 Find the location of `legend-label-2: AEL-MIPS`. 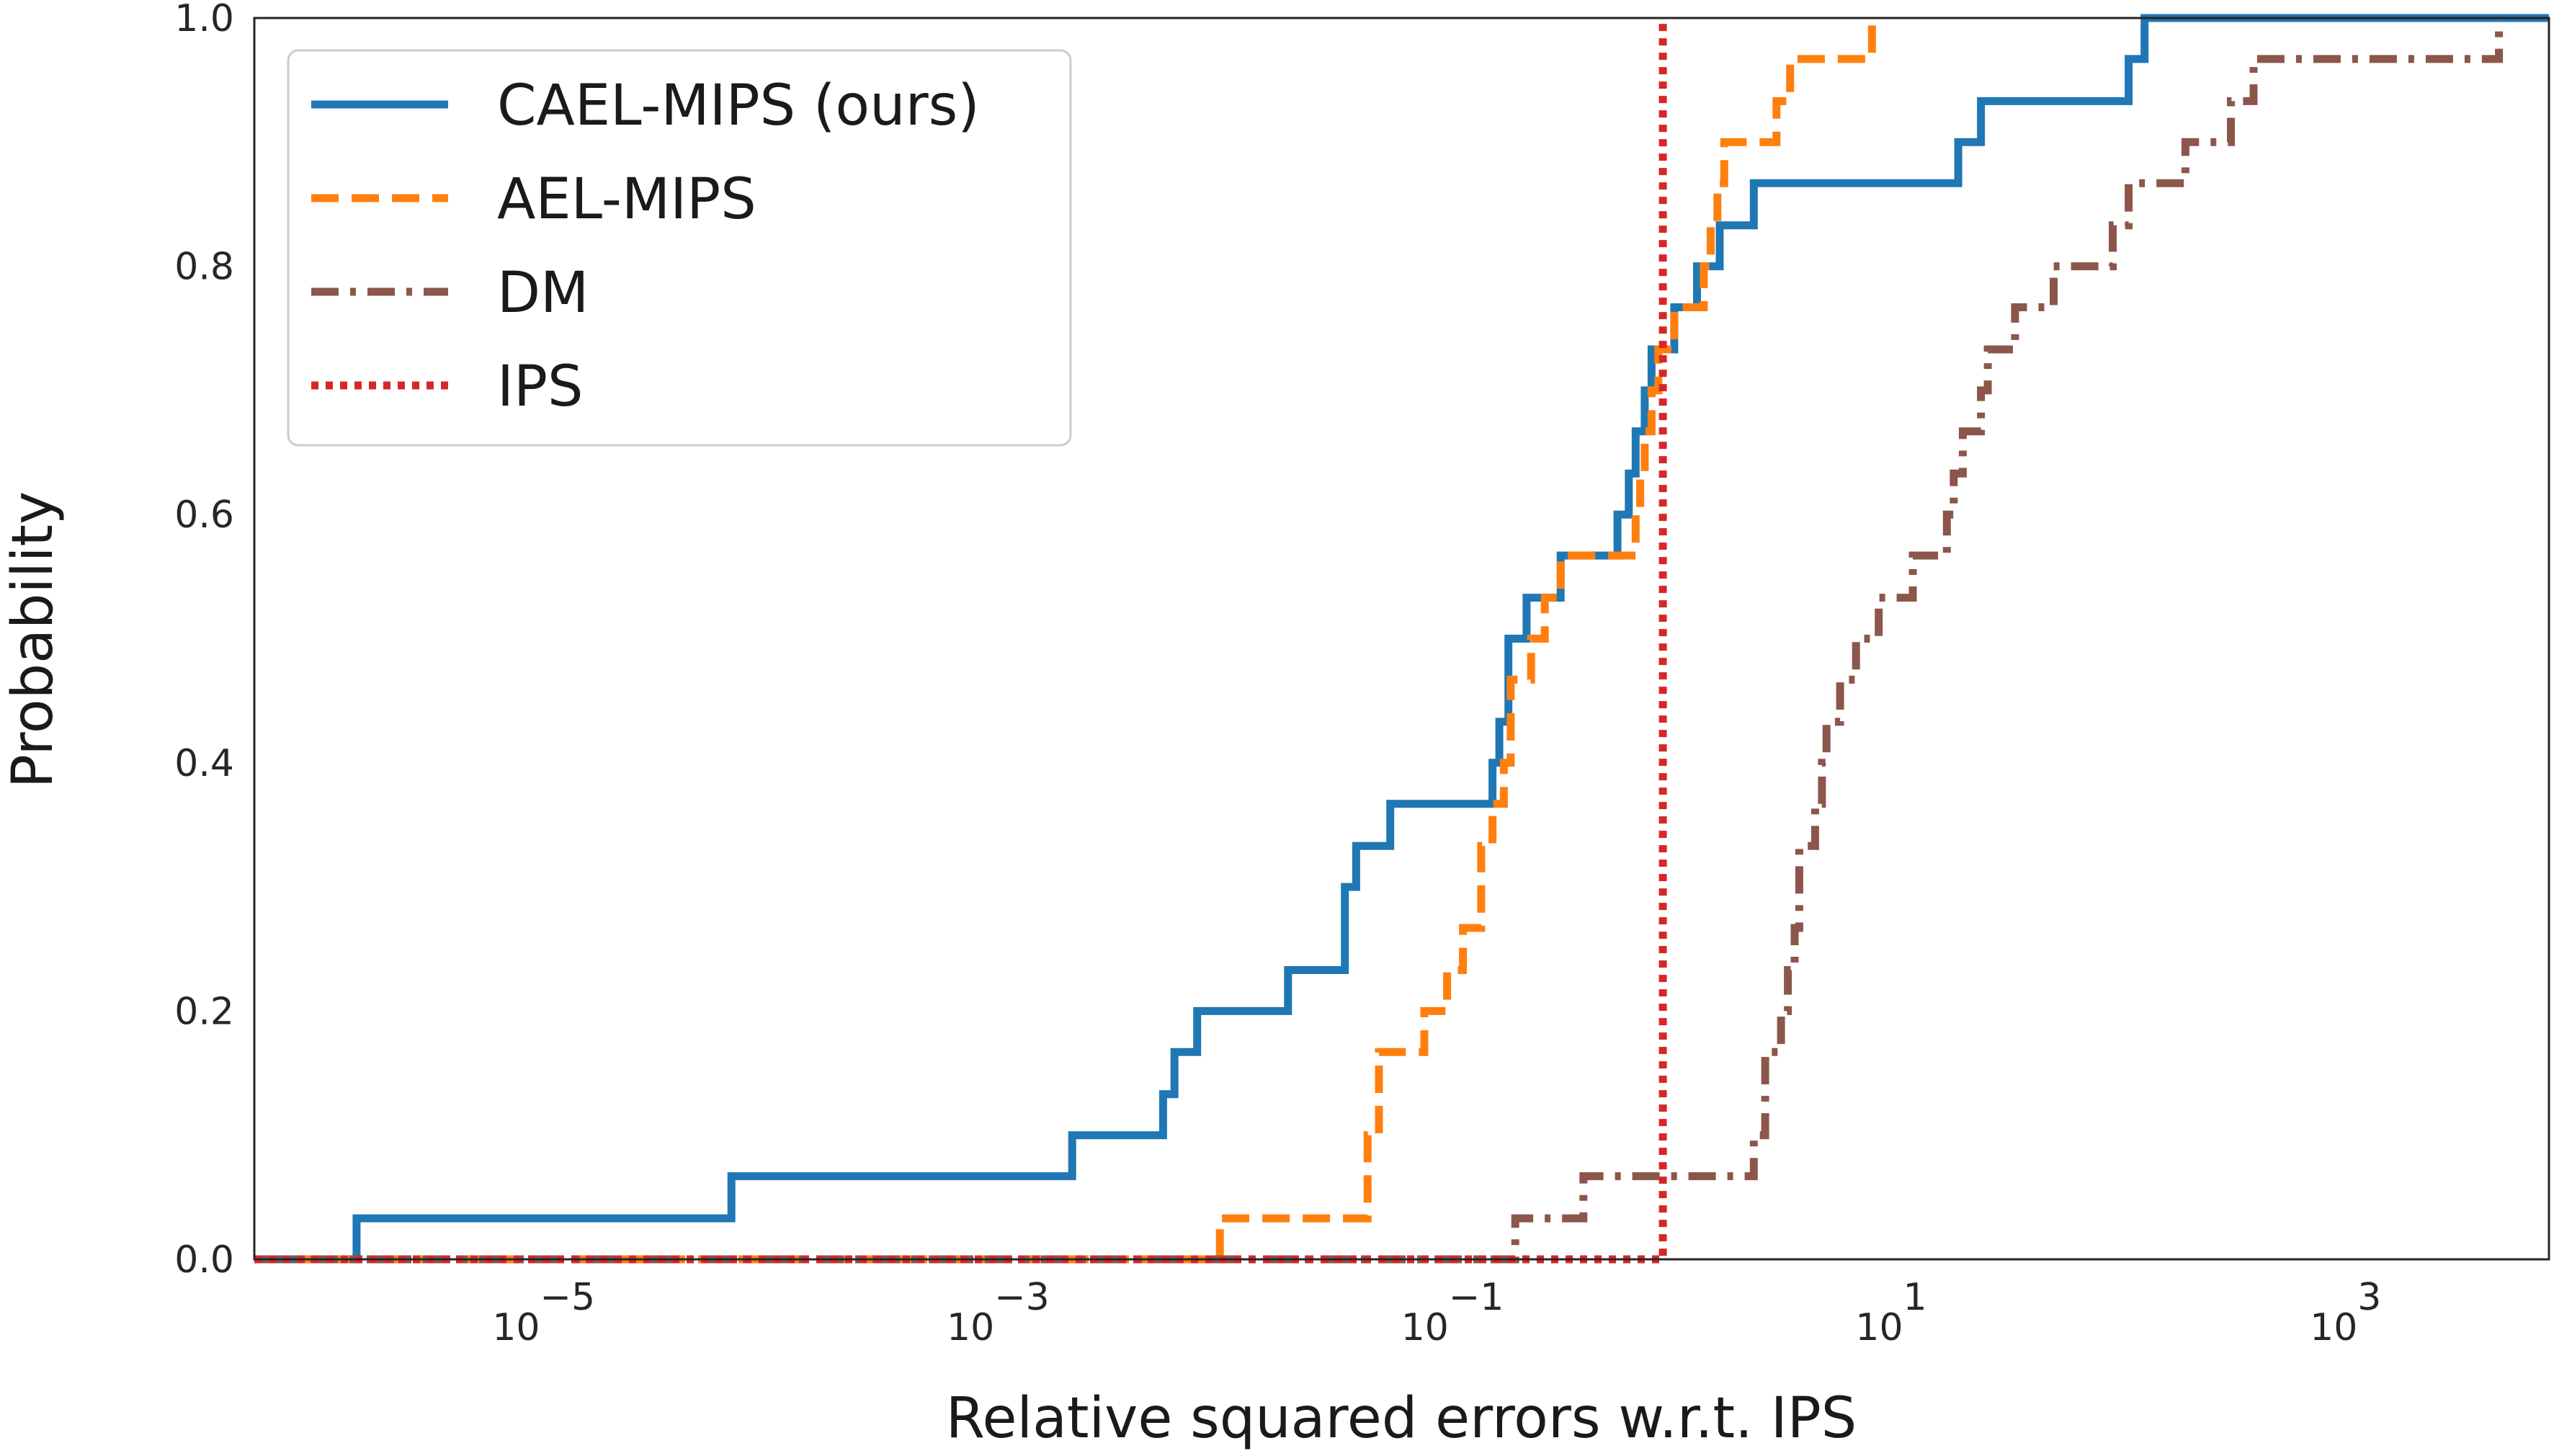

legend-label-2: AEL-MIPS is located at coordinates (626, 199).